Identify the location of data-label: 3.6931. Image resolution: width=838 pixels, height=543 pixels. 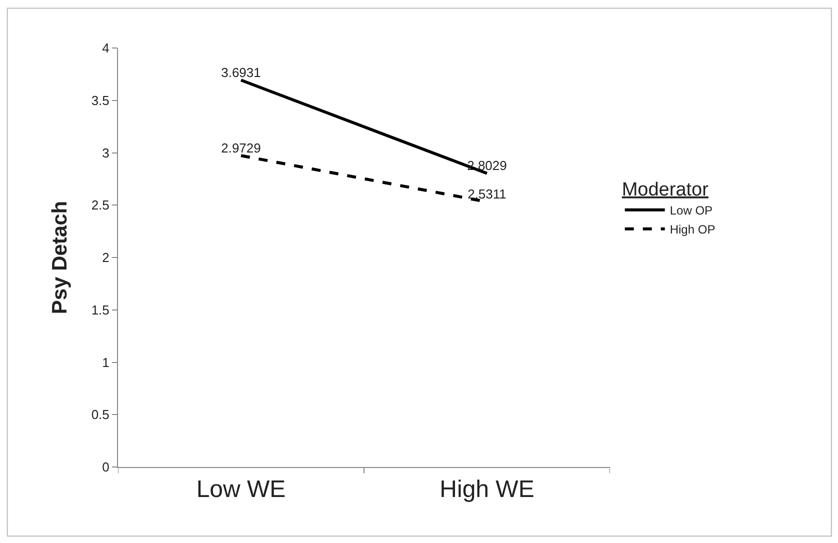
(241, 72).